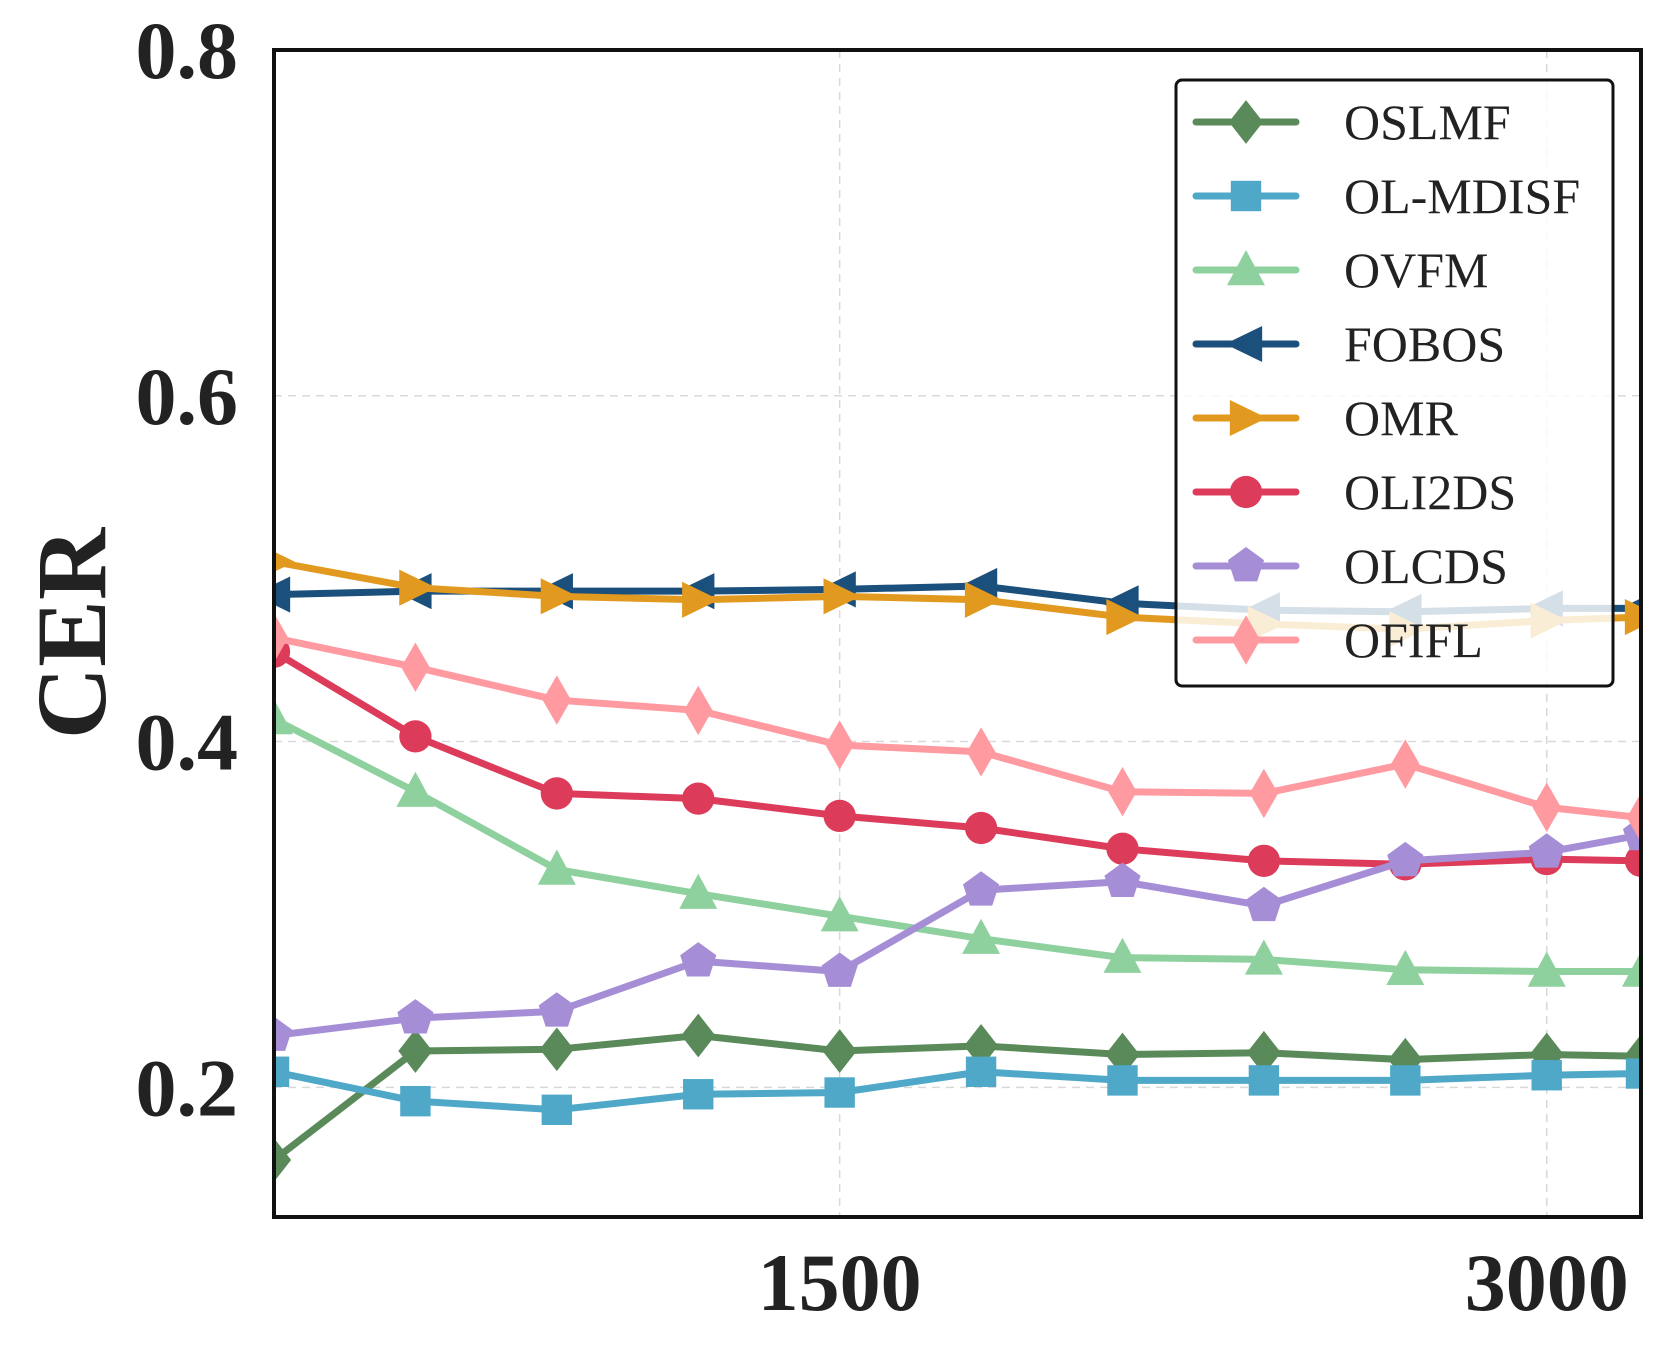  What do you see at coordinates (1416, 270) in the screenshot?
I see `legend-label: OVFM` at bounding box center [1416, 270].